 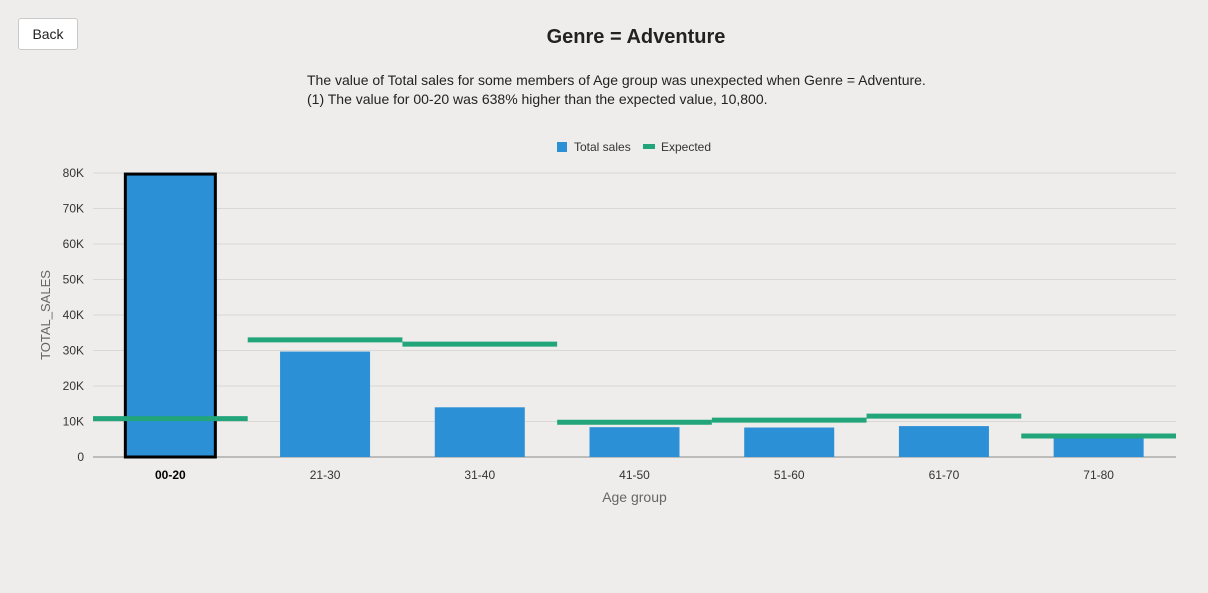 I want to click on x-tick-label: 61-70, so click(x=944, y=475).